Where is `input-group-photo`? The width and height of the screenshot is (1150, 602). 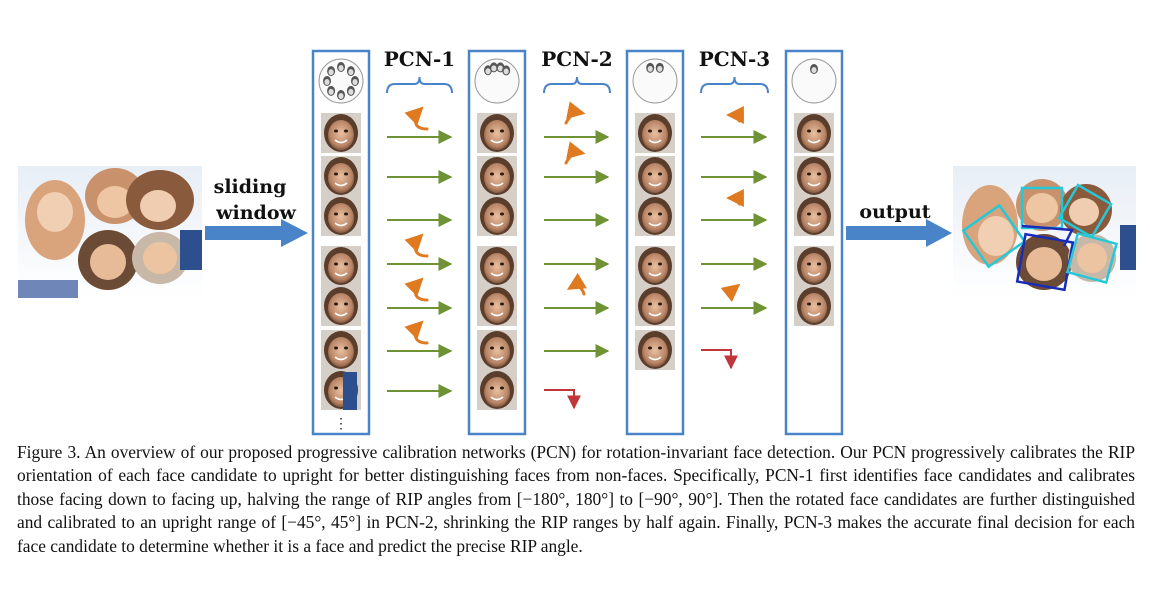
input-group-photo is located at coordinates (110, 232).